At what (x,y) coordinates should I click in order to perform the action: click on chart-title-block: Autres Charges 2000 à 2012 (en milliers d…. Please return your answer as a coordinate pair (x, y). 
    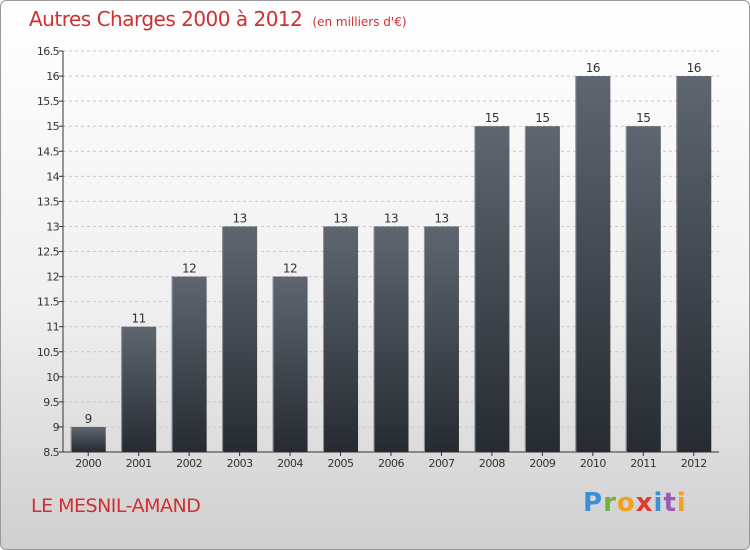
    Looking at the image, I should click on (218, 19).